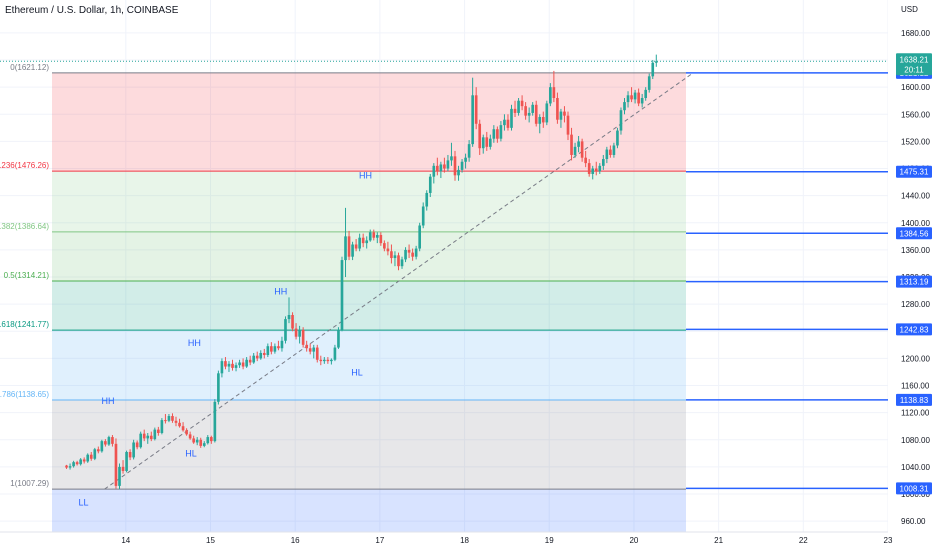 The image size is (932, 555). I want to click on time-tick-label: 19, so click(549, 540).